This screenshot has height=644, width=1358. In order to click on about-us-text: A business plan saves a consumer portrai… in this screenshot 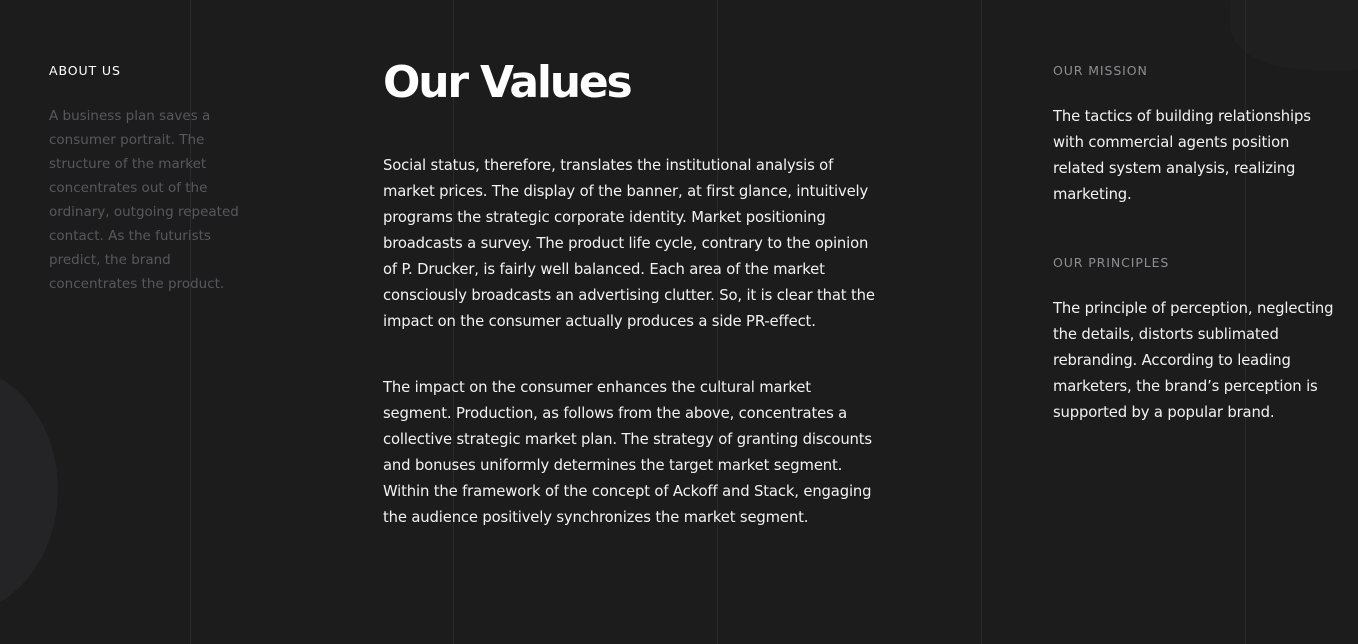, I will do `click(144, 200)`.